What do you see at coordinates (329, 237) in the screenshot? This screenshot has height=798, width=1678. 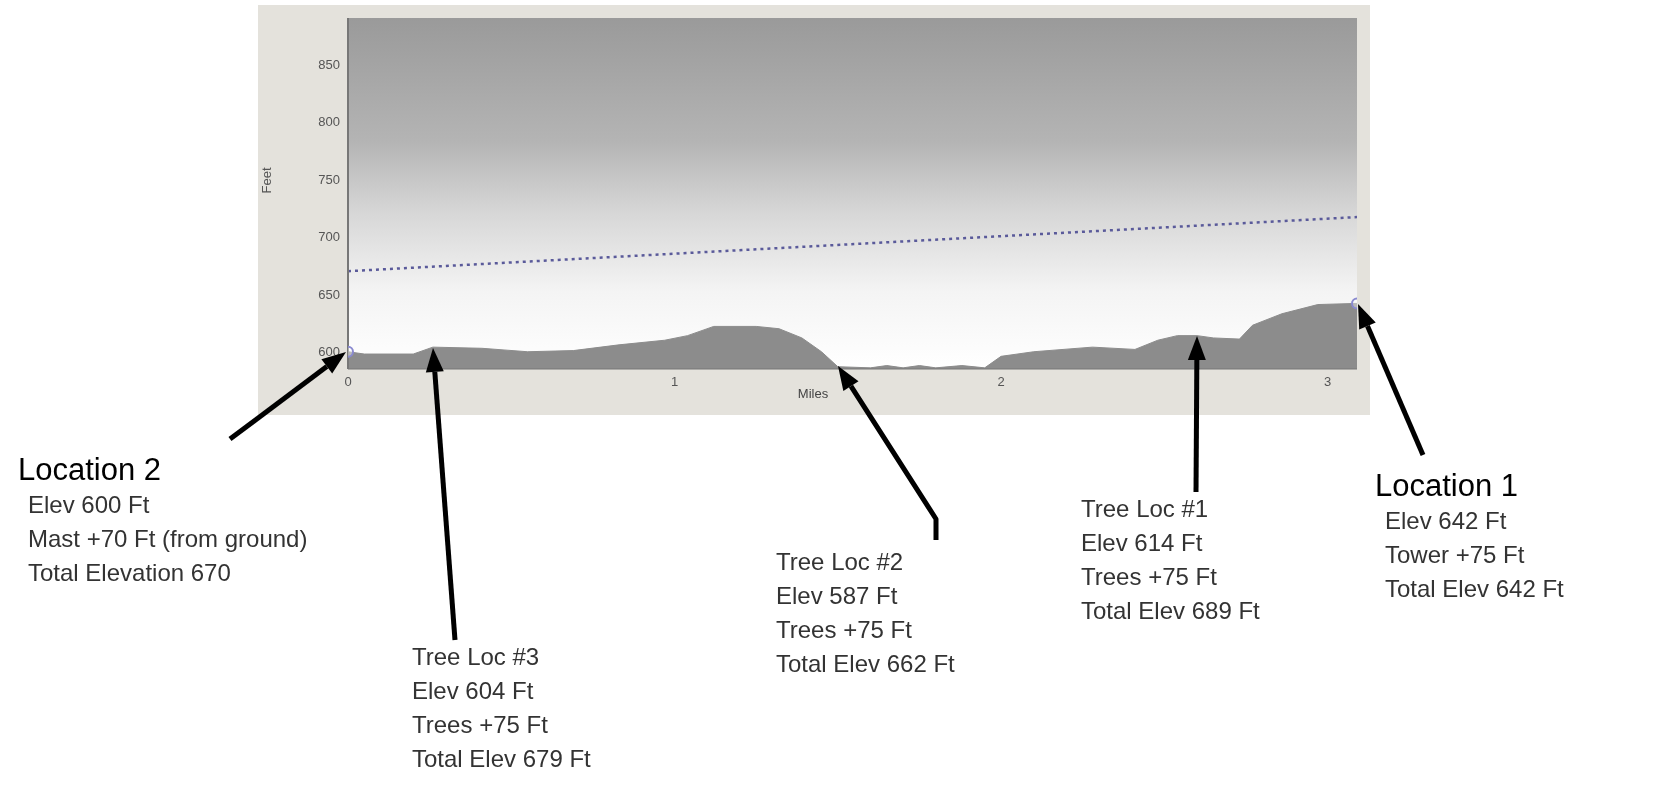 I see `y-tick-label: 700` at bounding box center [329, 237].